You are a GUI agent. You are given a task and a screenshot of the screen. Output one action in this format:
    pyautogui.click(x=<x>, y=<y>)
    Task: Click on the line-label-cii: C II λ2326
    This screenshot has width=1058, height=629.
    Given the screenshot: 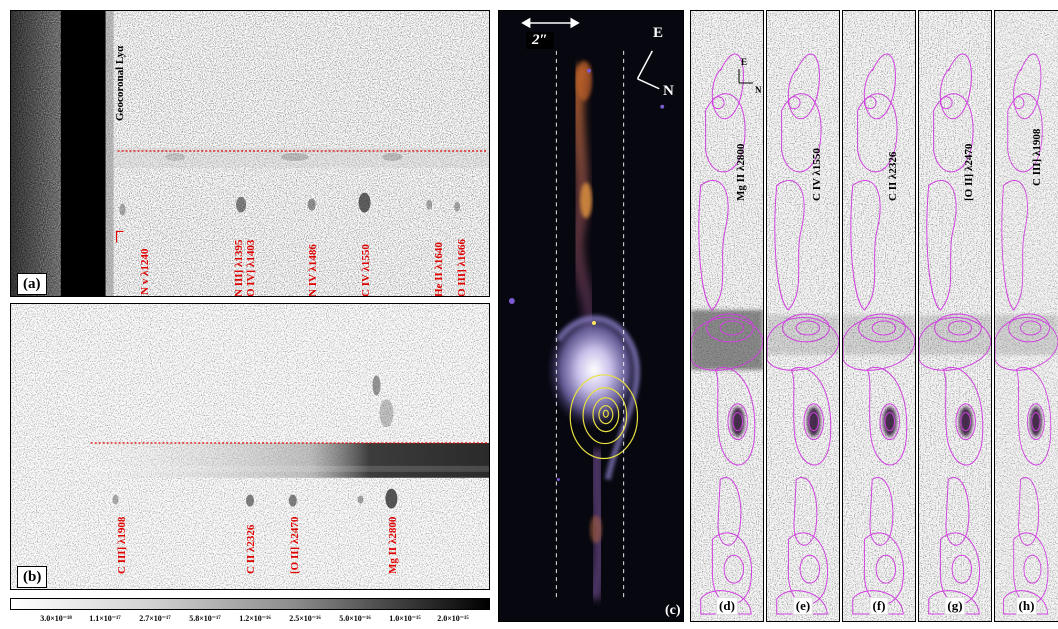 What is the action you would take?
    pyautogui.click(x=251, y=549)
    